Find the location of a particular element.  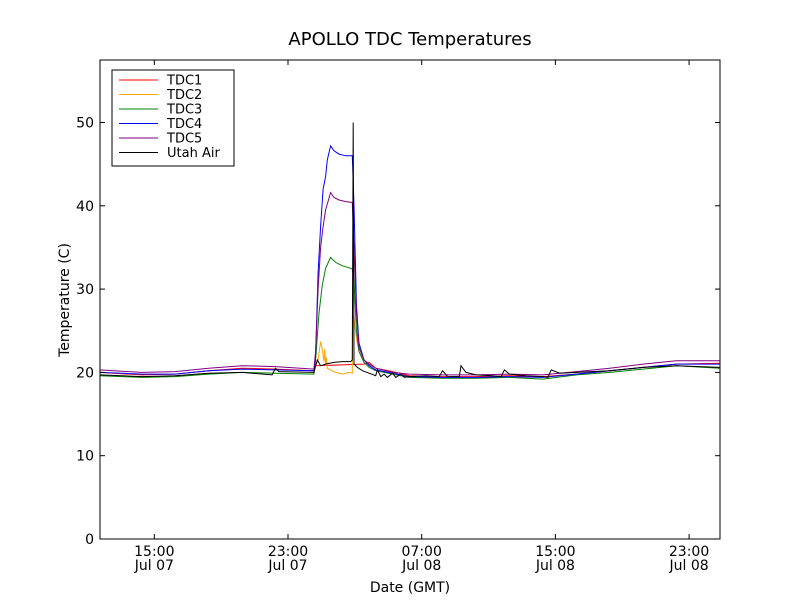

y-axis-label: Temperature (C) is located at coordinates (65, 300).